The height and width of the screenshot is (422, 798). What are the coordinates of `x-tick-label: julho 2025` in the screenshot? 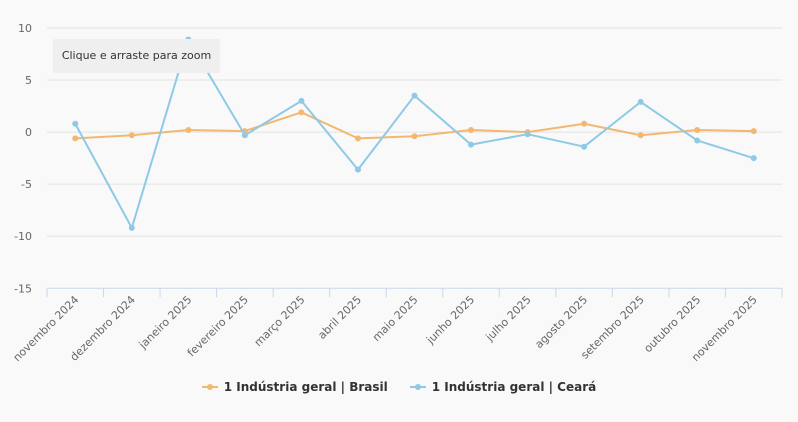 It's located at (508, 318).